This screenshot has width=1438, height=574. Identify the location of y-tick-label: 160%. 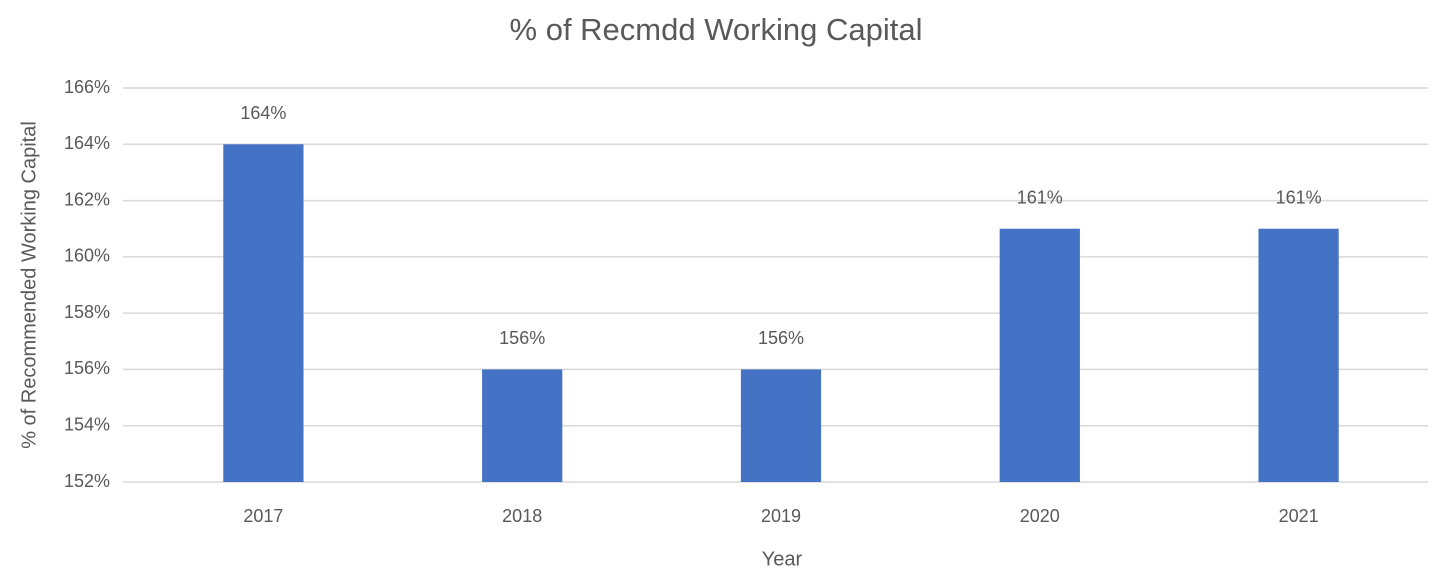
(87, 256).